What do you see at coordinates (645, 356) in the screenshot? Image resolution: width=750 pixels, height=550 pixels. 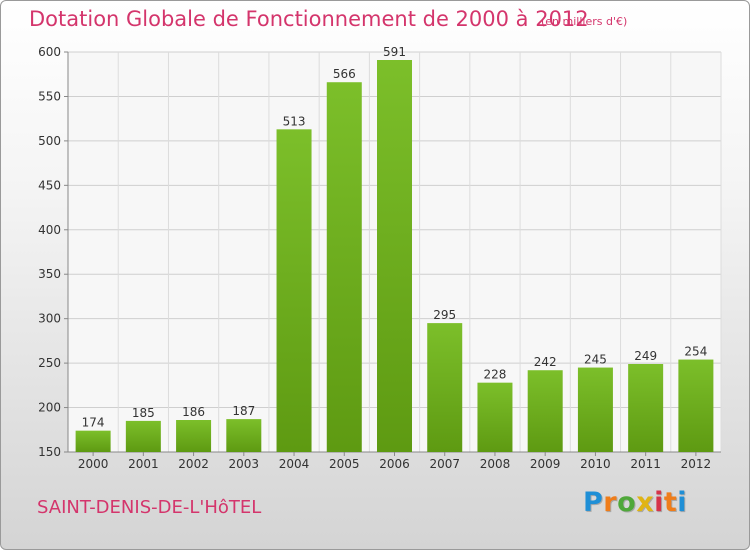 I see `data-label: 249` at bounding box center [645, 356].